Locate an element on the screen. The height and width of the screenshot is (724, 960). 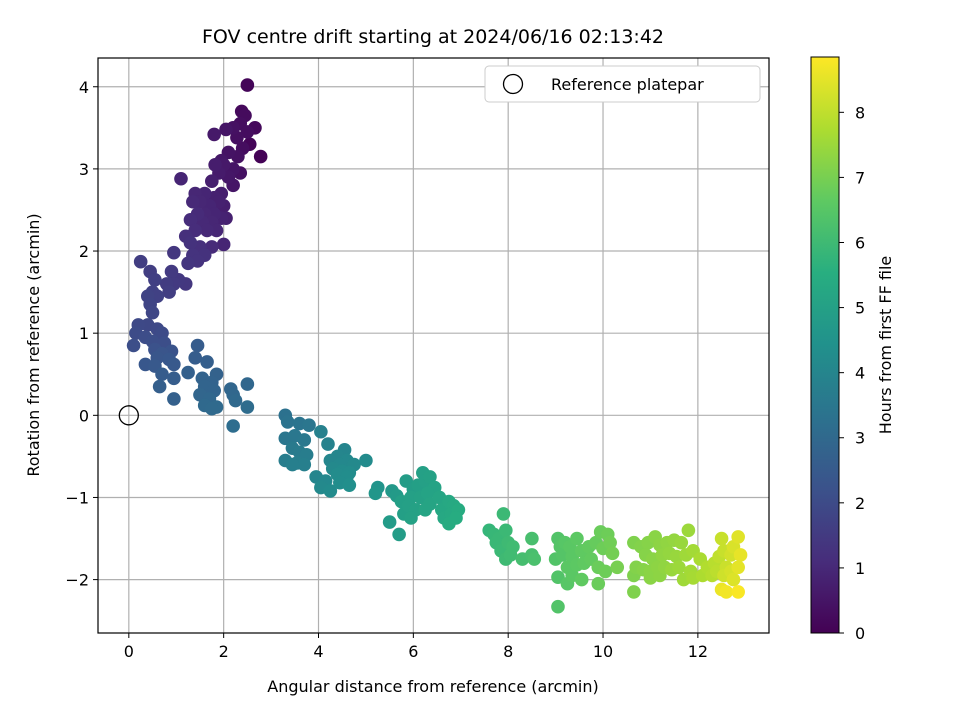
colorbar-gradient is located at coordinates (825, 345).